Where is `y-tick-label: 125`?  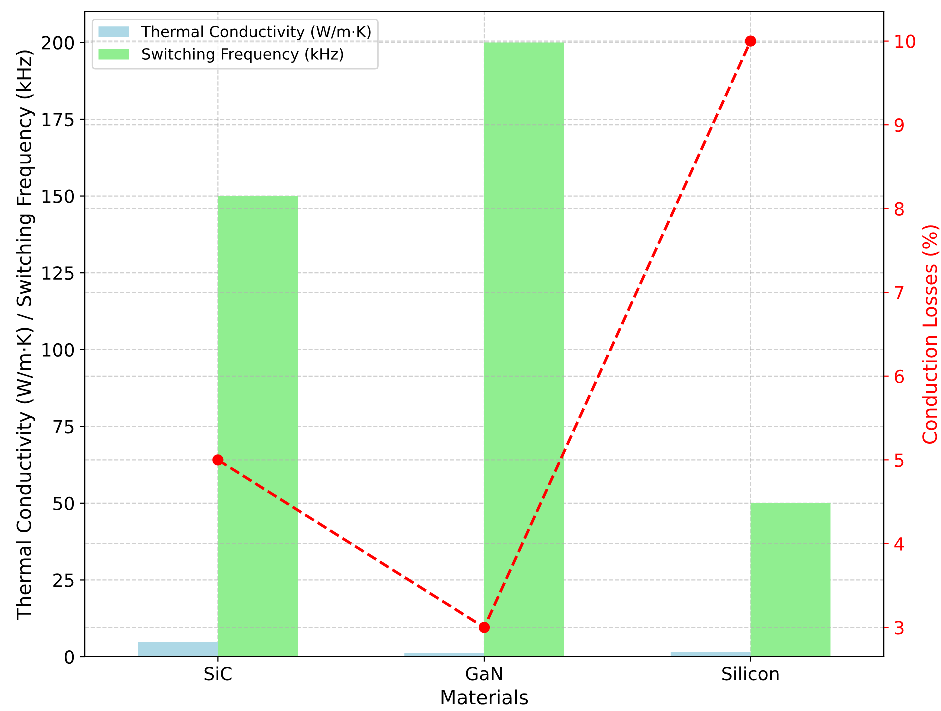
y-tick-label: 125 is located at coordinates (58, 273).